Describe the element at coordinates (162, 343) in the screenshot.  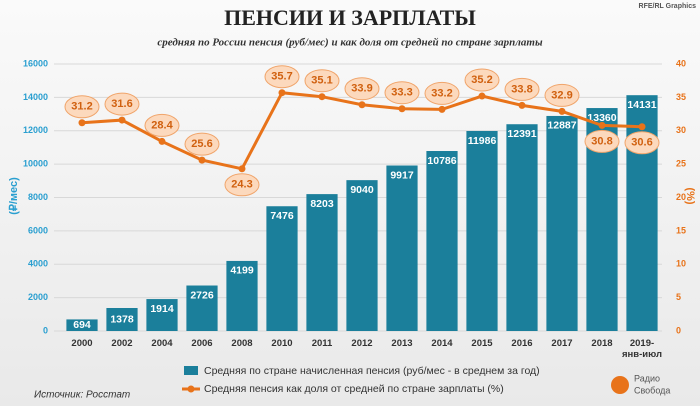
I see `x-tick-label: 2004` at that location.